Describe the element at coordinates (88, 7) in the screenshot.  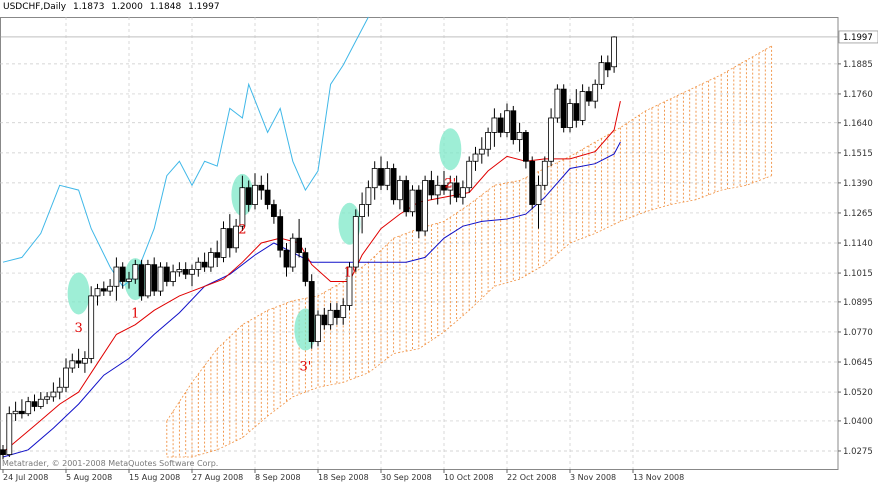
I see `ohlc-open: 1.1873` at that location.